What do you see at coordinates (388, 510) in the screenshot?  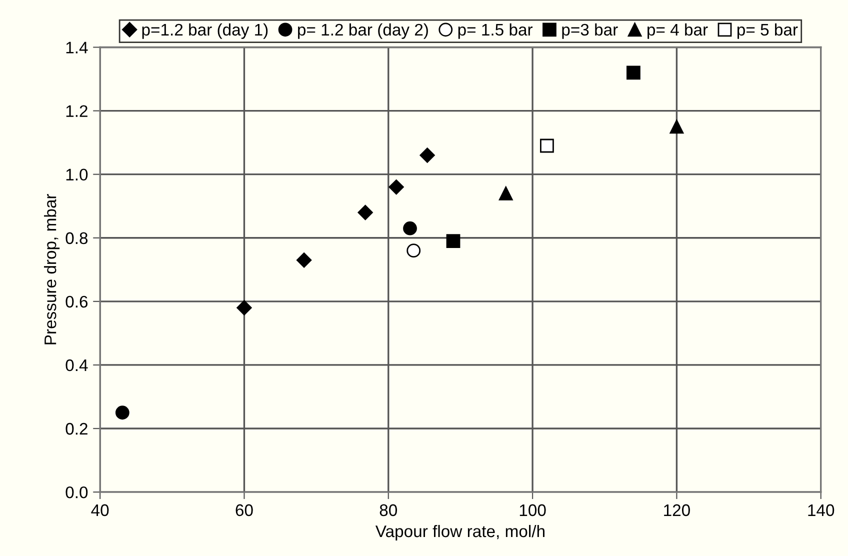 I see `x-tick-label: 80` at bounding box center [388, 510].